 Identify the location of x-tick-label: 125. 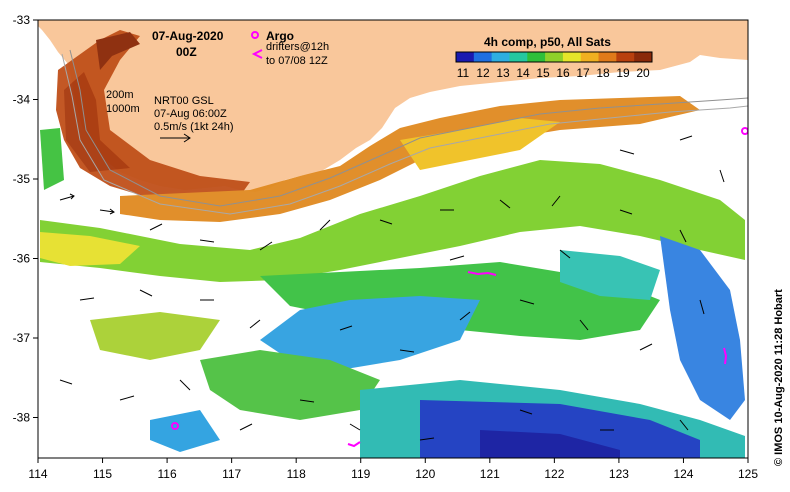
(748, 474).